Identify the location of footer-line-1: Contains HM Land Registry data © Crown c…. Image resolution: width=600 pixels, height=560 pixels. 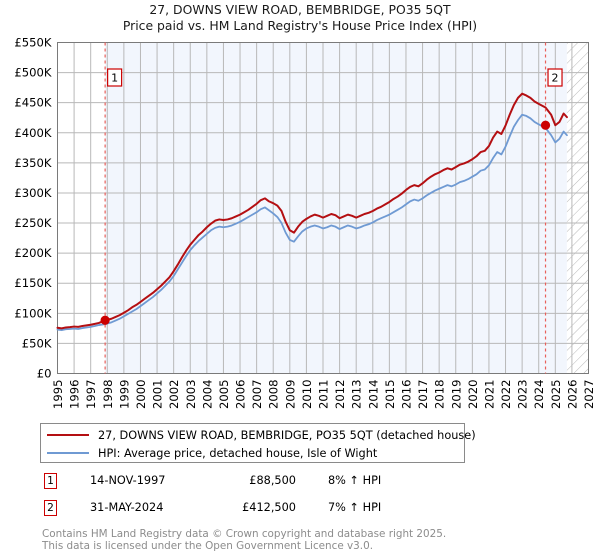
(244, 534).